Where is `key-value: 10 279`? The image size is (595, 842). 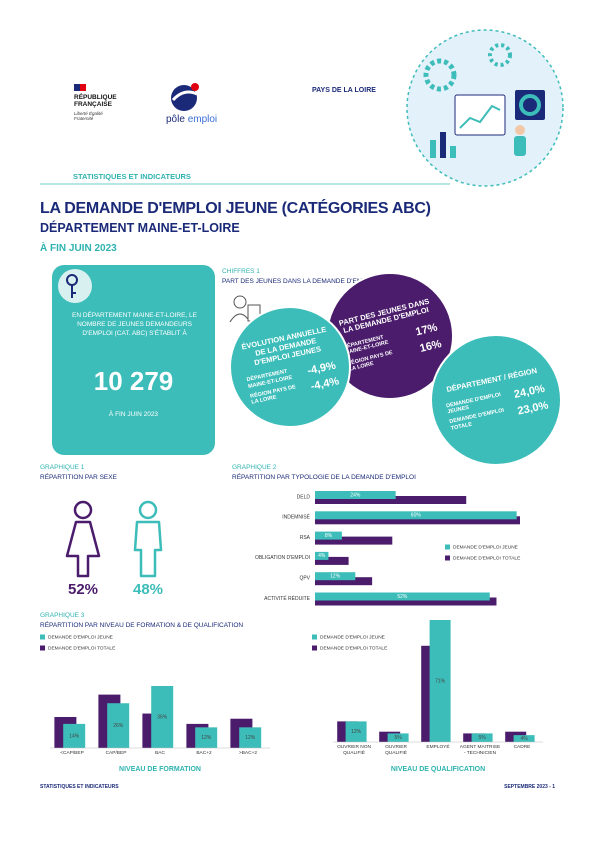
key-value: 10 279 is located at coordinates (133, 381).